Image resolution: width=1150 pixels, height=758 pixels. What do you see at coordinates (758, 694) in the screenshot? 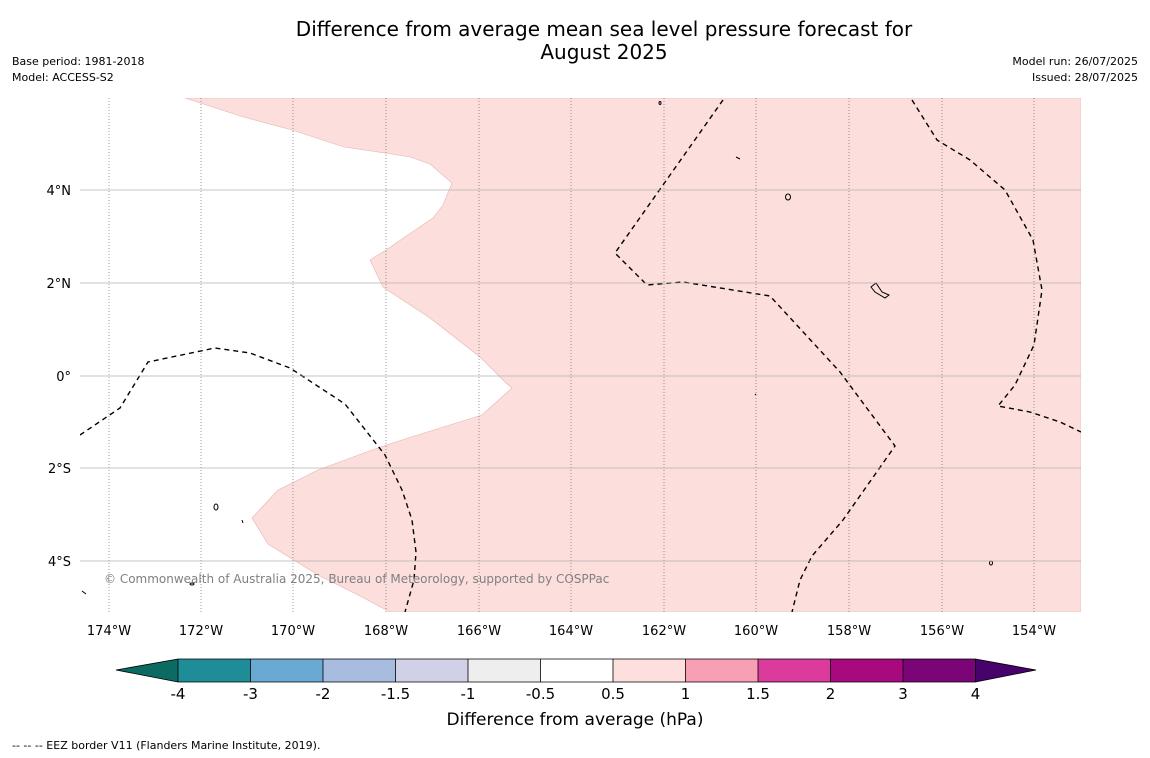
I see `colorbar-tick-8: 1.5` at bounding box center [758, 694].